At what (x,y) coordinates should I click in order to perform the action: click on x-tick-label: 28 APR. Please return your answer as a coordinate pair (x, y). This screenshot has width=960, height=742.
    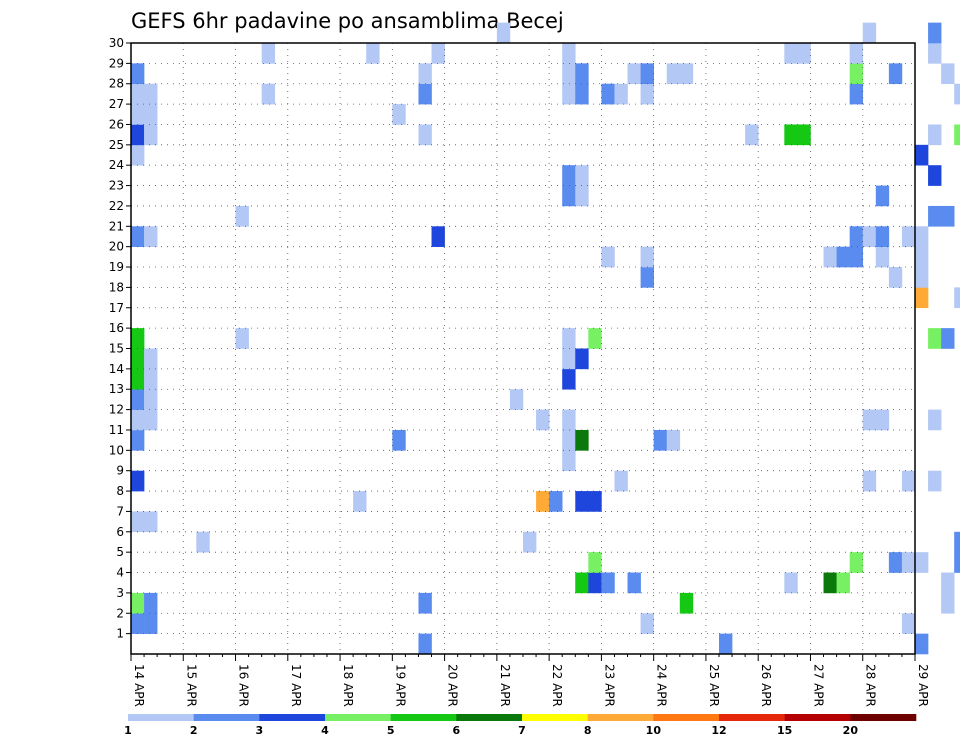
    Looking at the image, I should click on (871, 685).